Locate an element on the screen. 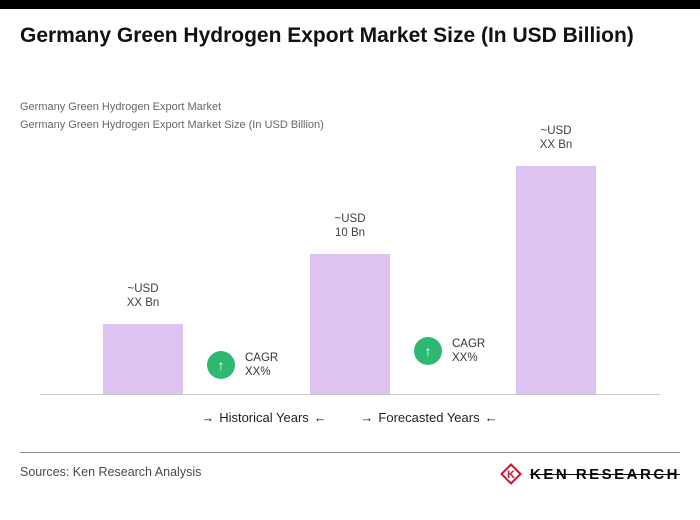 The width and height of the screenshot is (700, 520). logo-letter: K is located at coordinates (511, 475).